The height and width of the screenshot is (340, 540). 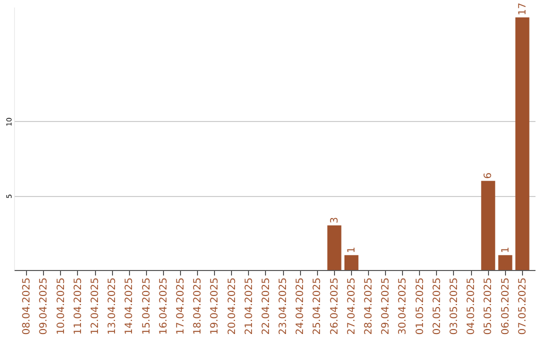 I want to click on x-tick-label: 16.04.2025, so click(x=164, y=306).